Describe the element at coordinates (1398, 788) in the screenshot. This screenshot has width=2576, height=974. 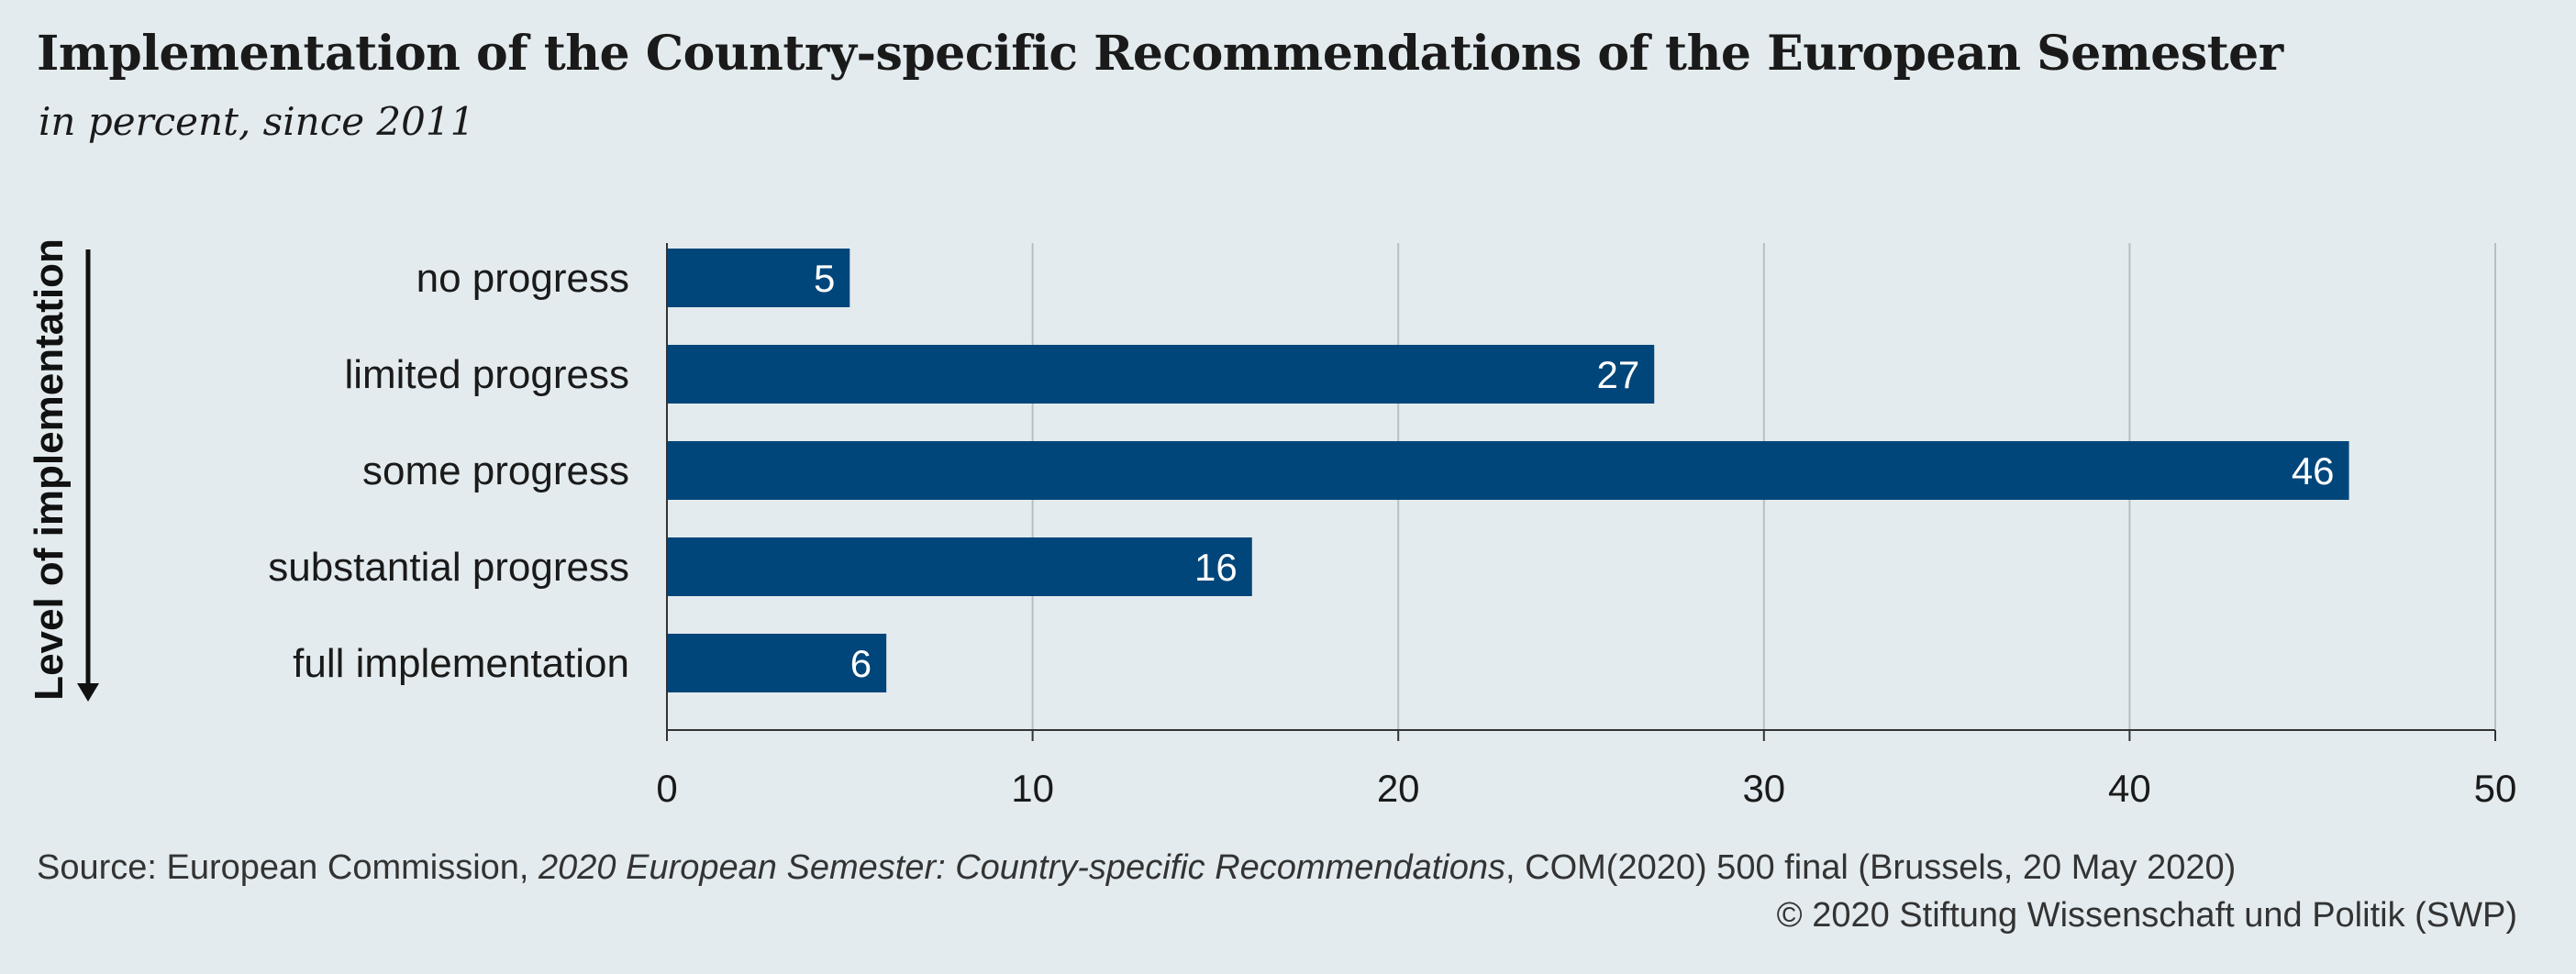
I see `x-tick-label: 20` at that location.